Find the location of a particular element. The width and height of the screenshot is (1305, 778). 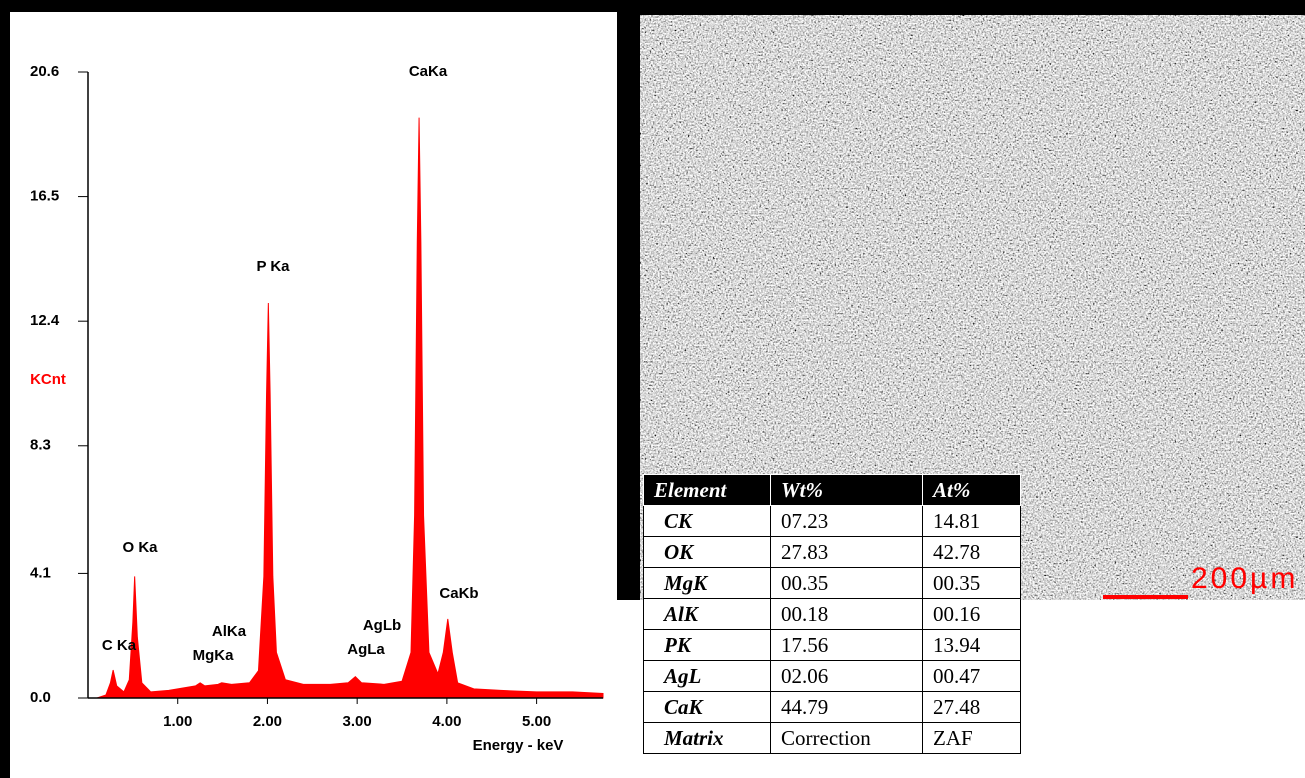

table-cell: CK is located at coordinates (707, 521).